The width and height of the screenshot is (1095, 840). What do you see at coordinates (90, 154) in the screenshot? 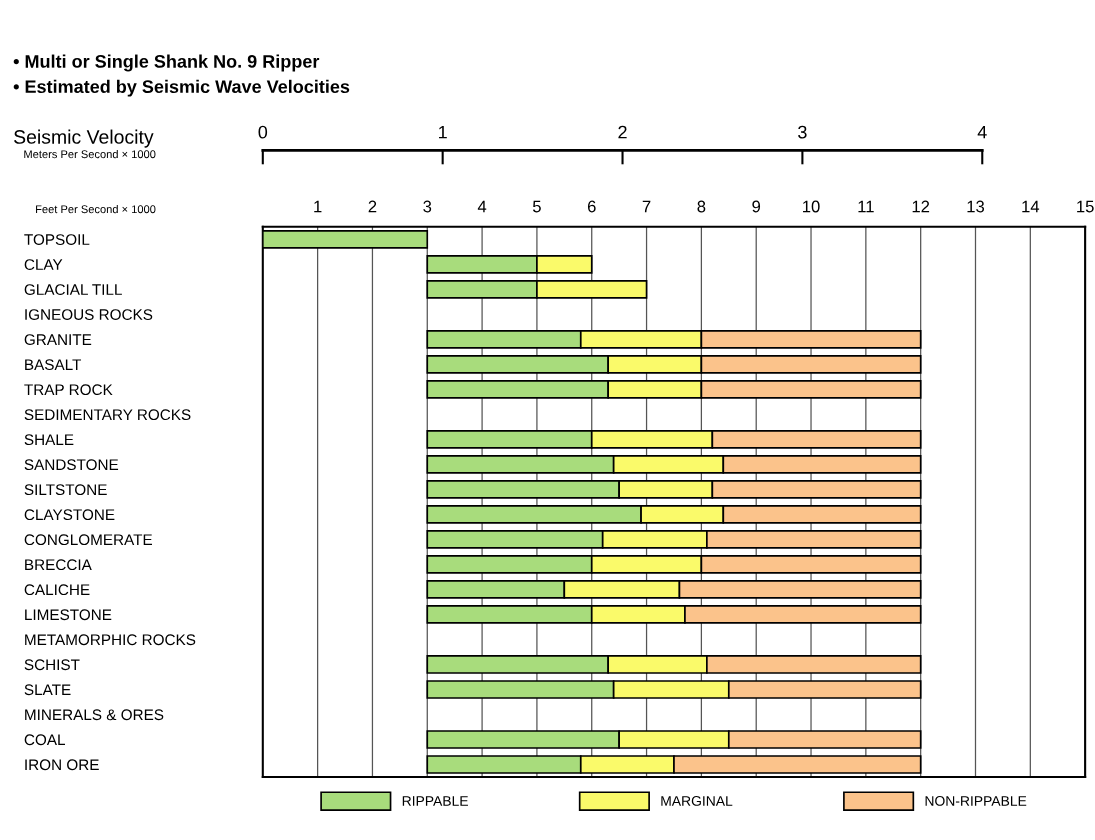
I see `x2-axis-title: Meters Per Second × 1000` at bounding box center [90, 154].